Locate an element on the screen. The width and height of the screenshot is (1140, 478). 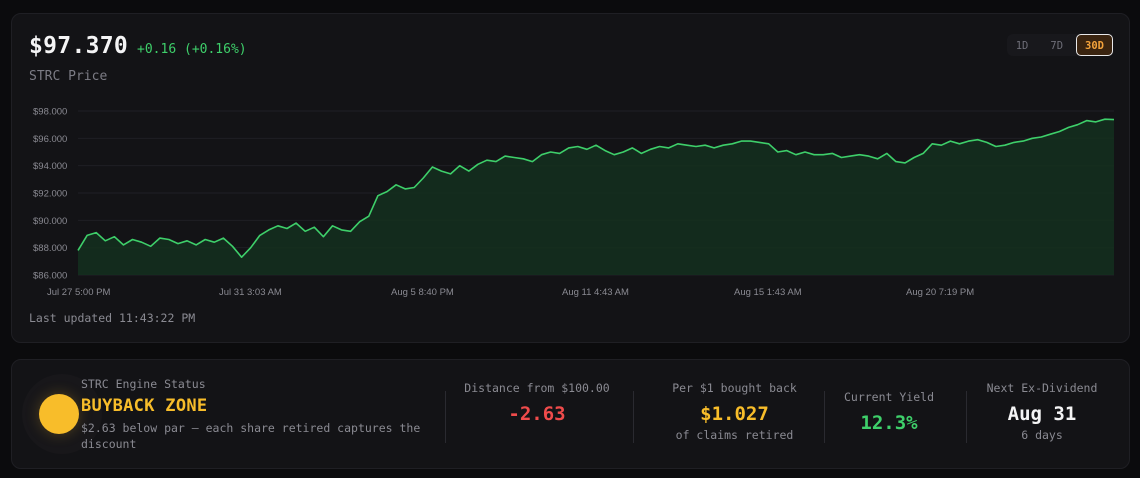
engine-status-label: STRC Engine Status is located at coordinates (143, 384).